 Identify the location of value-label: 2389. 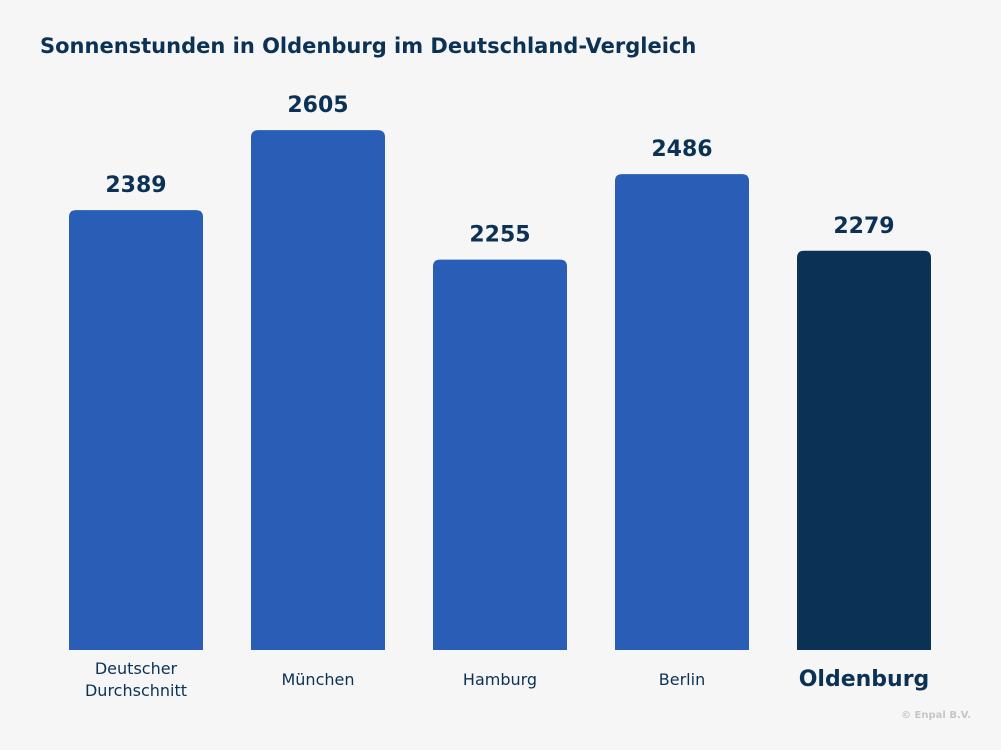
(135, 185).